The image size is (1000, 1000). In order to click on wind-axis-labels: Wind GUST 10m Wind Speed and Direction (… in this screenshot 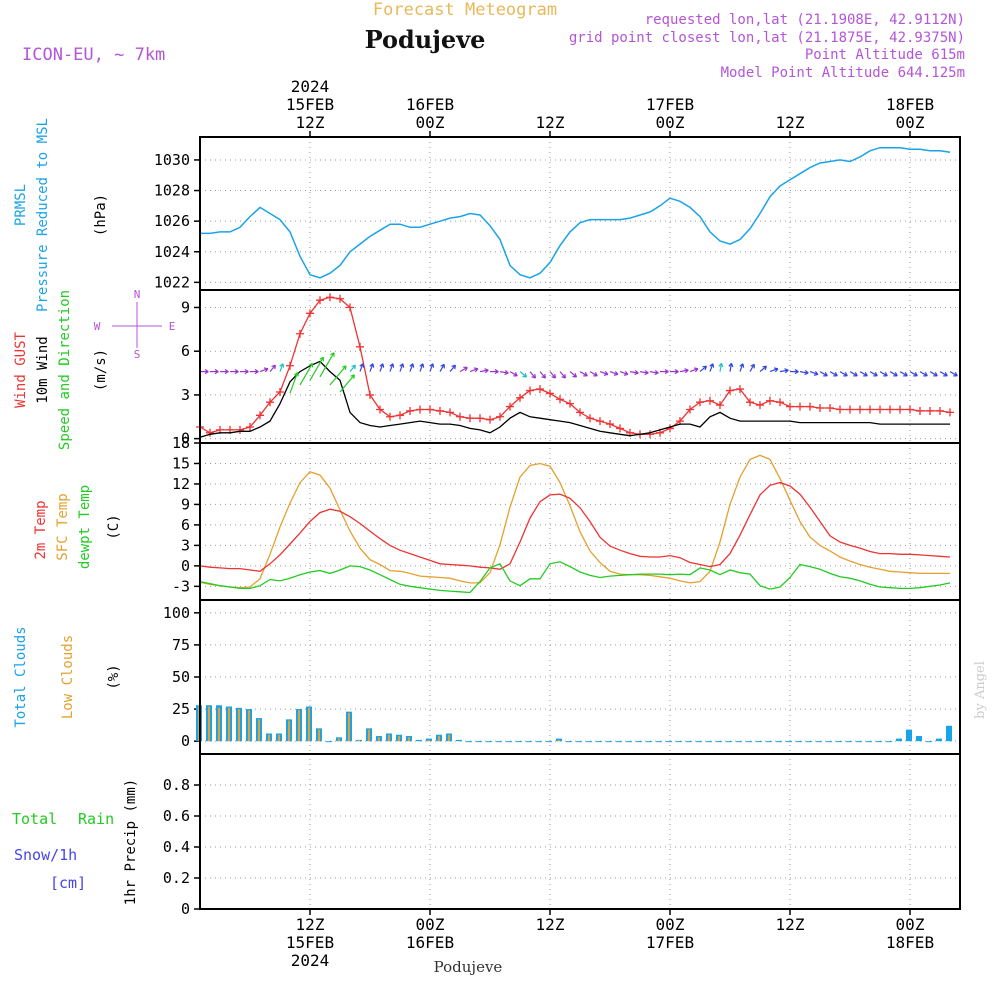, I will do `click(94, 369)`.